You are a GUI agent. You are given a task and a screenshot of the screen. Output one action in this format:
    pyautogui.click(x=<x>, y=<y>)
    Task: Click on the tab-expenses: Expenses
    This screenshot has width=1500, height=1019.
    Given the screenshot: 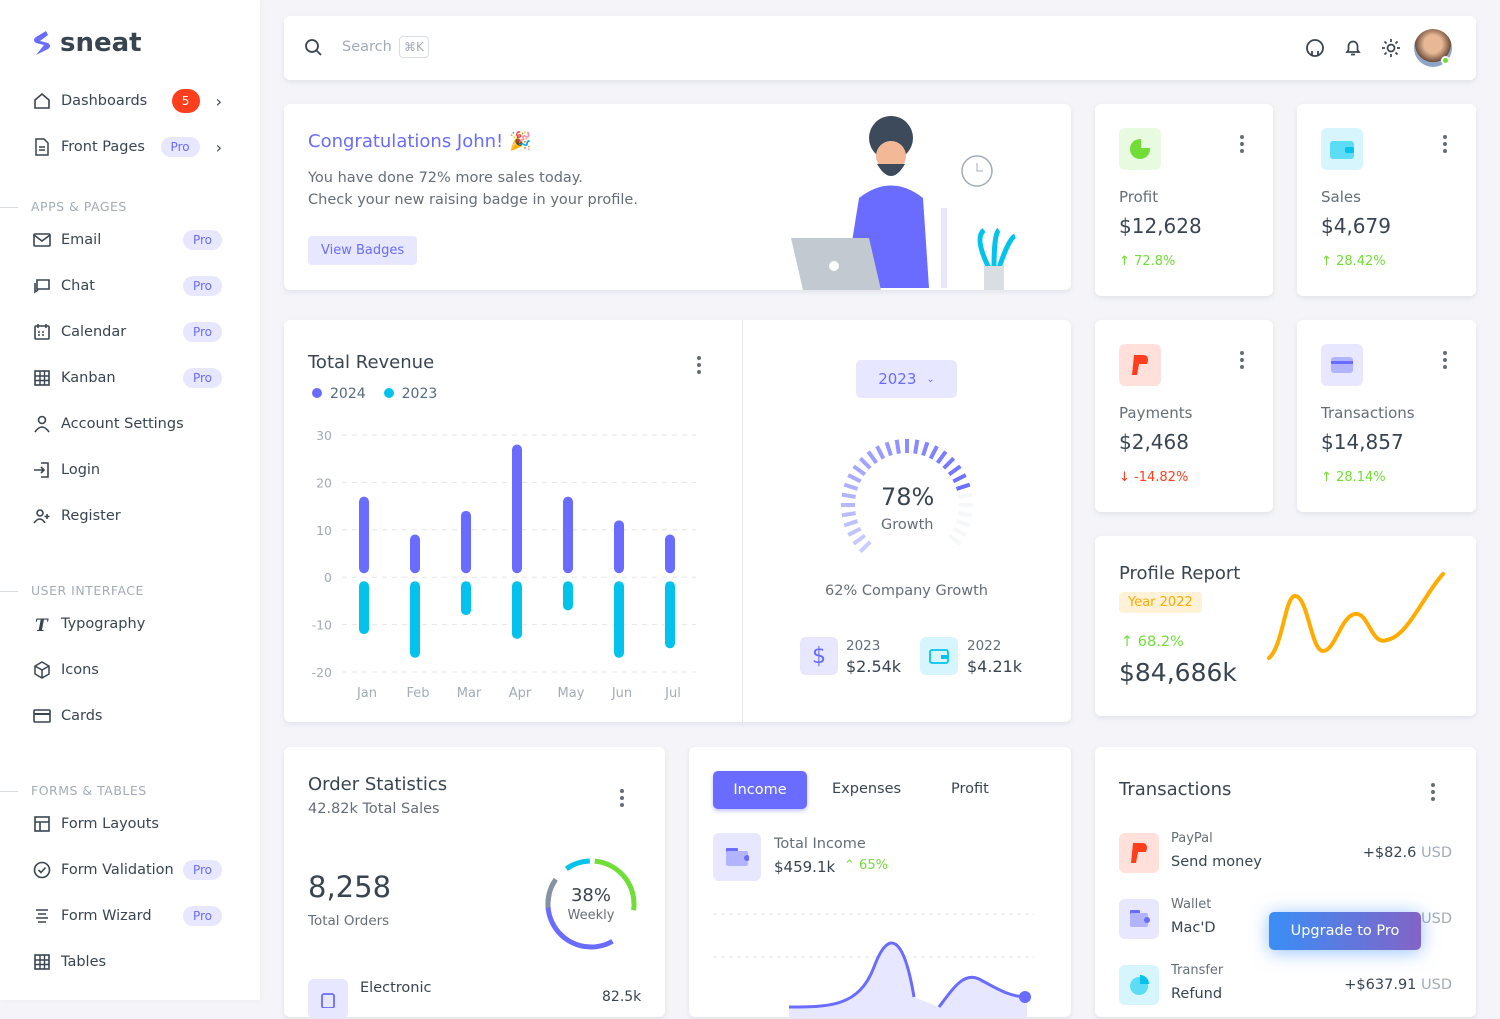 What is the action you would take?
    pyautogui.click(x=867, y=789)
    